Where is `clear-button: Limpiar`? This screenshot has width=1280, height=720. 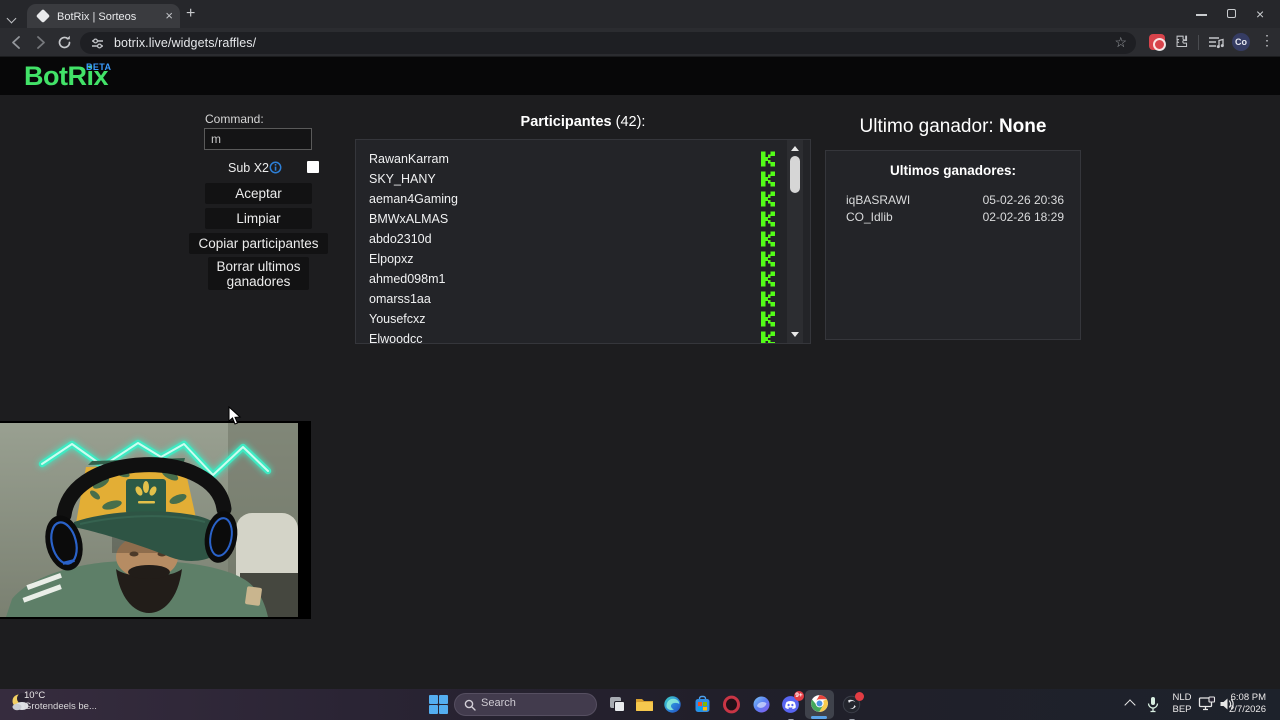
clear-button: Limpiar is located at coordinates (258, 218).